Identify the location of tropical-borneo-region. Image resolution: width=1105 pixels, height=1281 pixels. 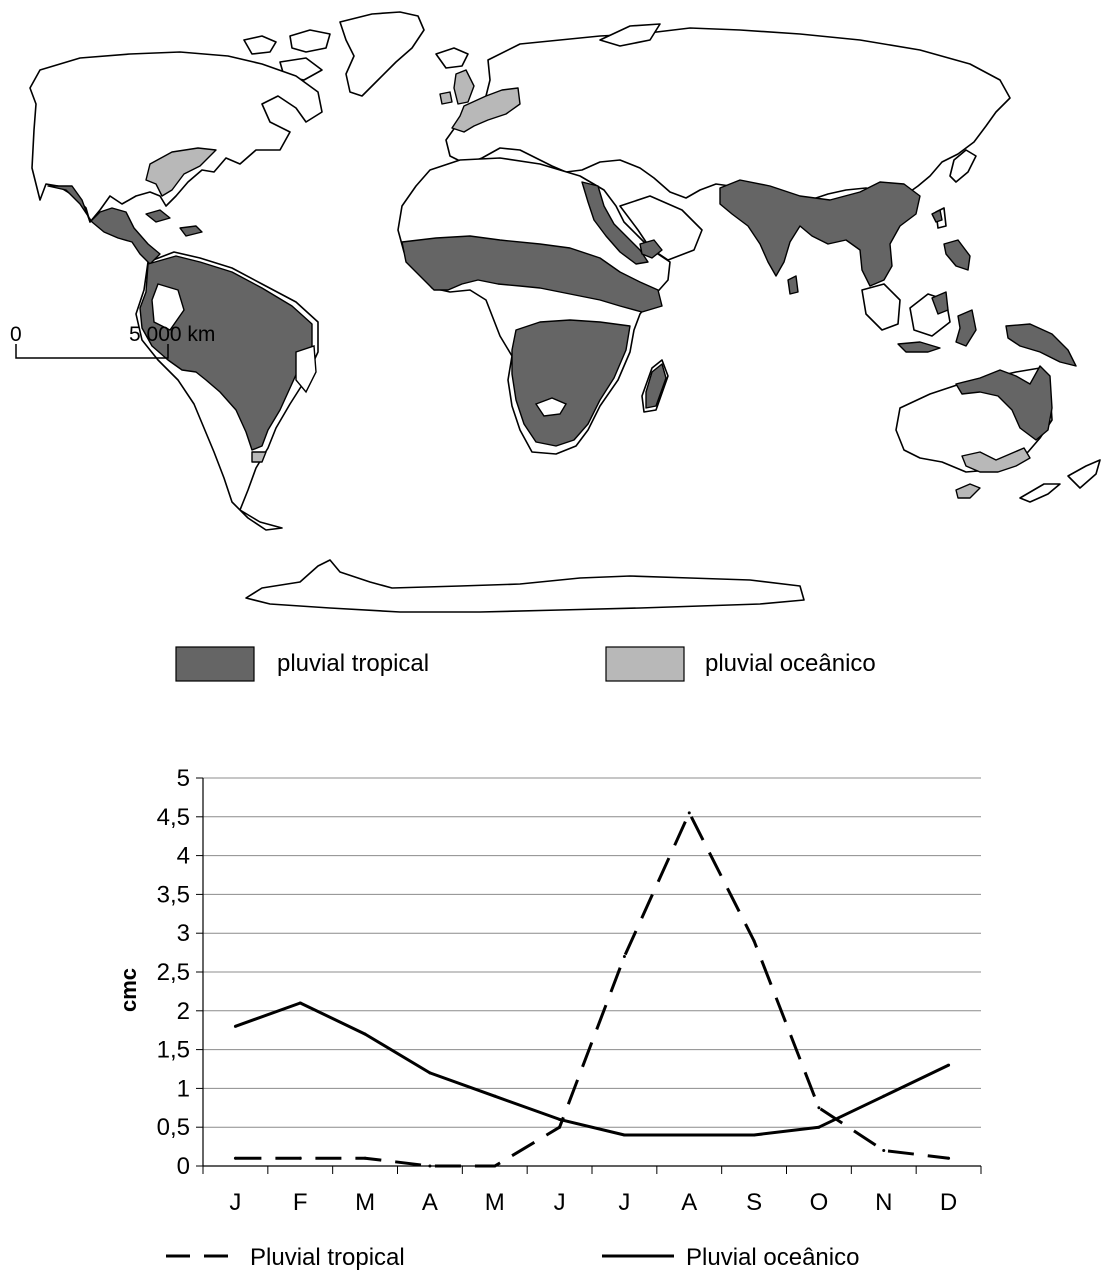
(940, 303).